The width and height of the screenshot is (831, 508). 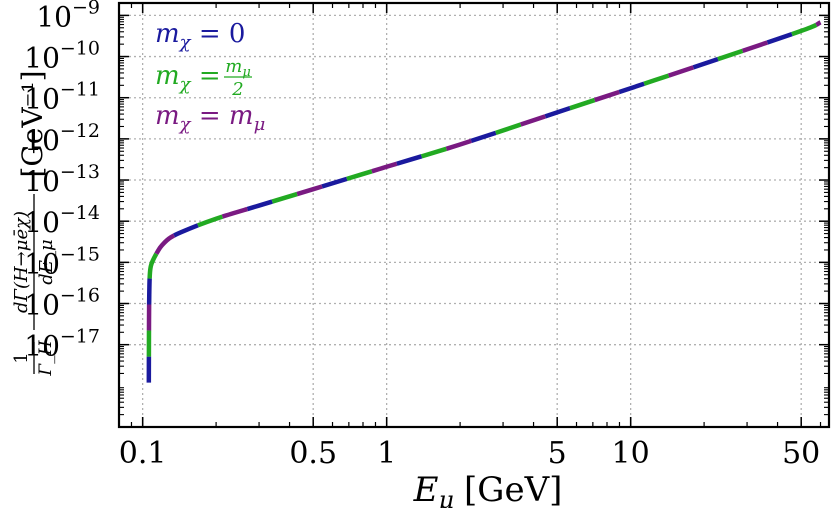 What do you see at coordinates (513, 489) in the screenshot?
I see `x-axis-unit: [GeV]` at bounding box center [513, 489].